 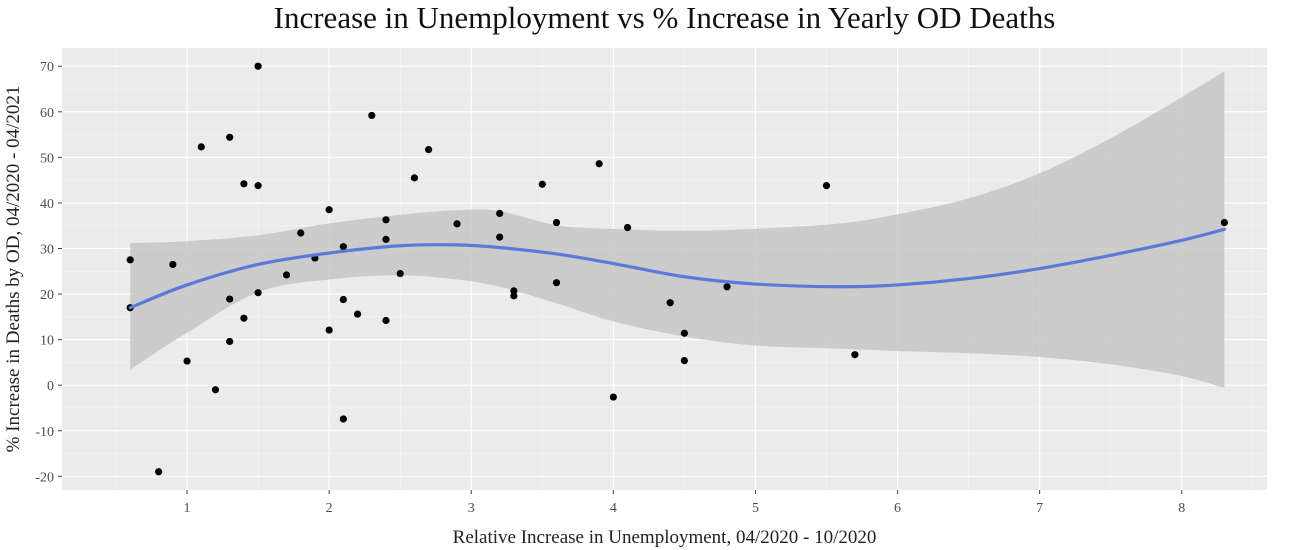 I want to click on x-tick-label: 1, so click(x=187, y=508).